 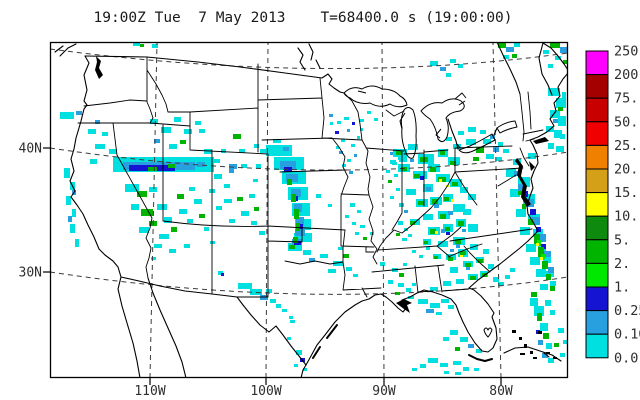 I want to click on colorbar-tick-label: 15., so click(x=626, y=193).